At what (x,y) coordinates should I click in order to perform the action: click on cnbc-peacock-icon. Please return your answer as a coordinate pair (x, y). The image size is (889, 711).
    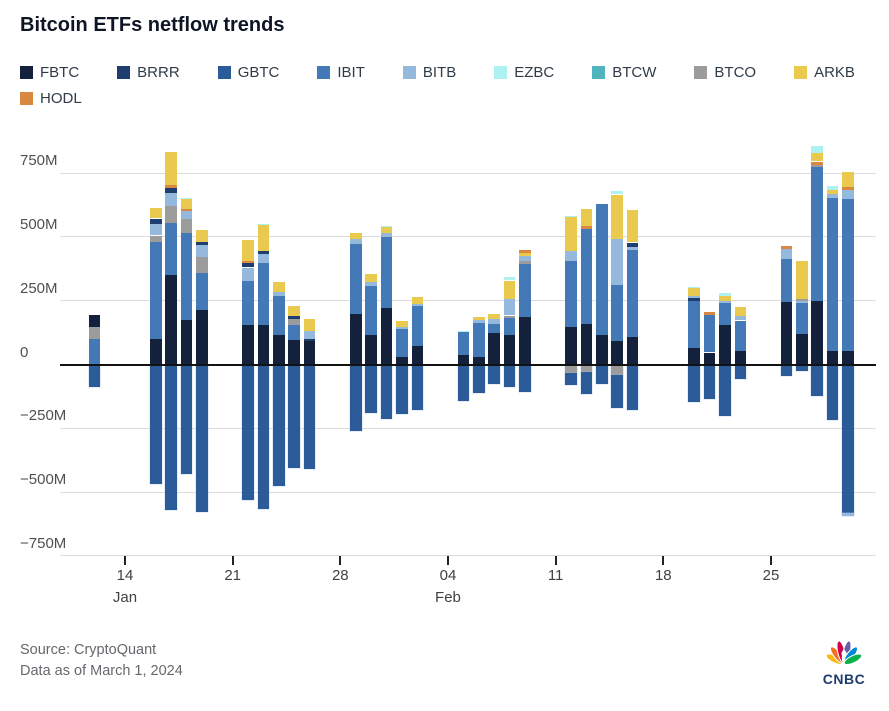
    Looking at the image, I should click on (844, 653).